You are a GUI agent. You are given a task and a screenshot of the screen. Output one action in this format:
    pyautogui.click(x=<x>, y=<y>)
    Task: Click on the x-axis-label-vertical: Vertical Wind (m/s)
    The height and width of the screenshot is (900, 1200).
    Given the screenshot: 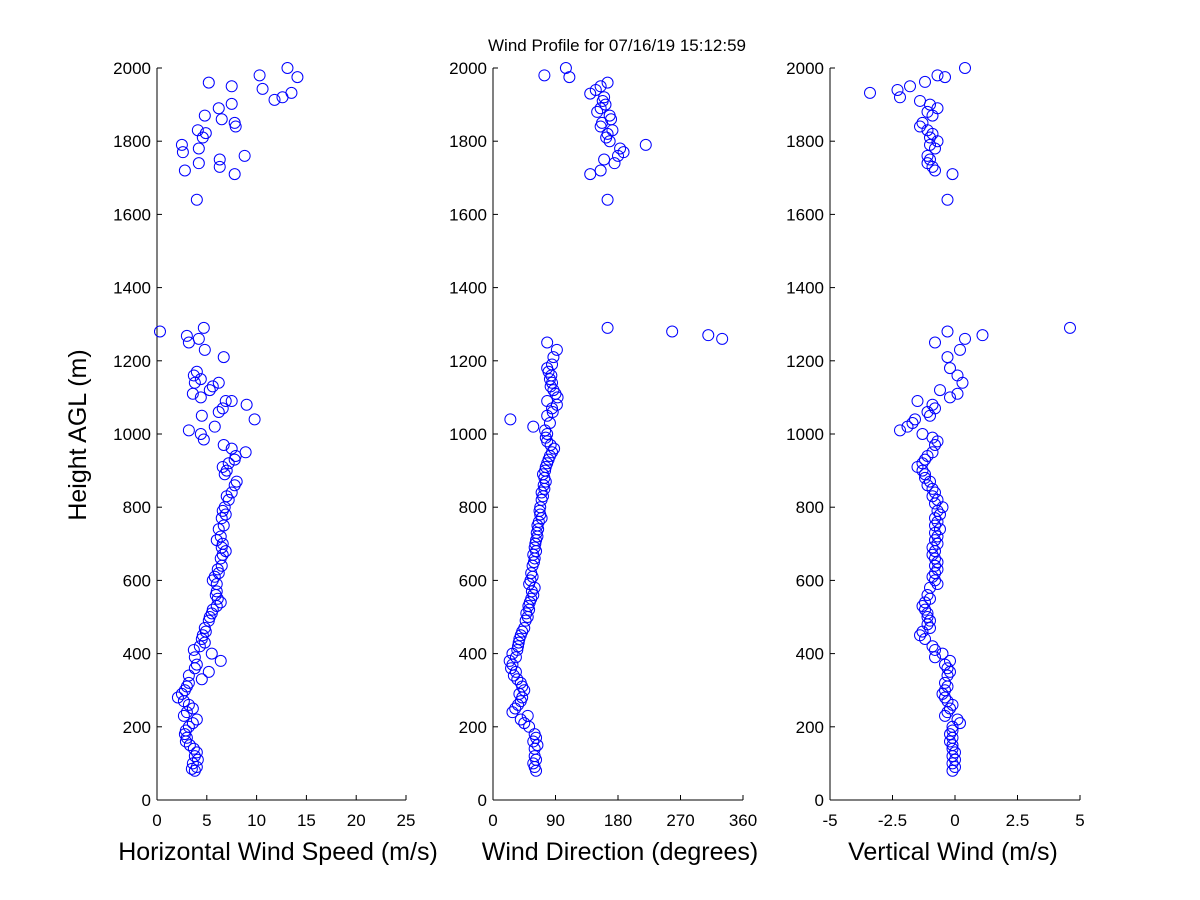 What is the action you would take?
    pyautogui.click(x=953, y=852)
    